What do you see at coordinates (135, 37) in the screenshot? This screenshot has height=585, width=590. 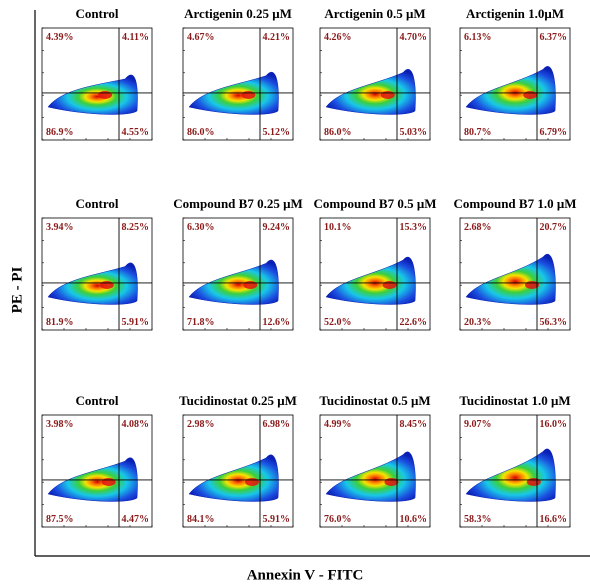 I see `quadrant-ur: 4.11%` at bounding box center [135, 37].